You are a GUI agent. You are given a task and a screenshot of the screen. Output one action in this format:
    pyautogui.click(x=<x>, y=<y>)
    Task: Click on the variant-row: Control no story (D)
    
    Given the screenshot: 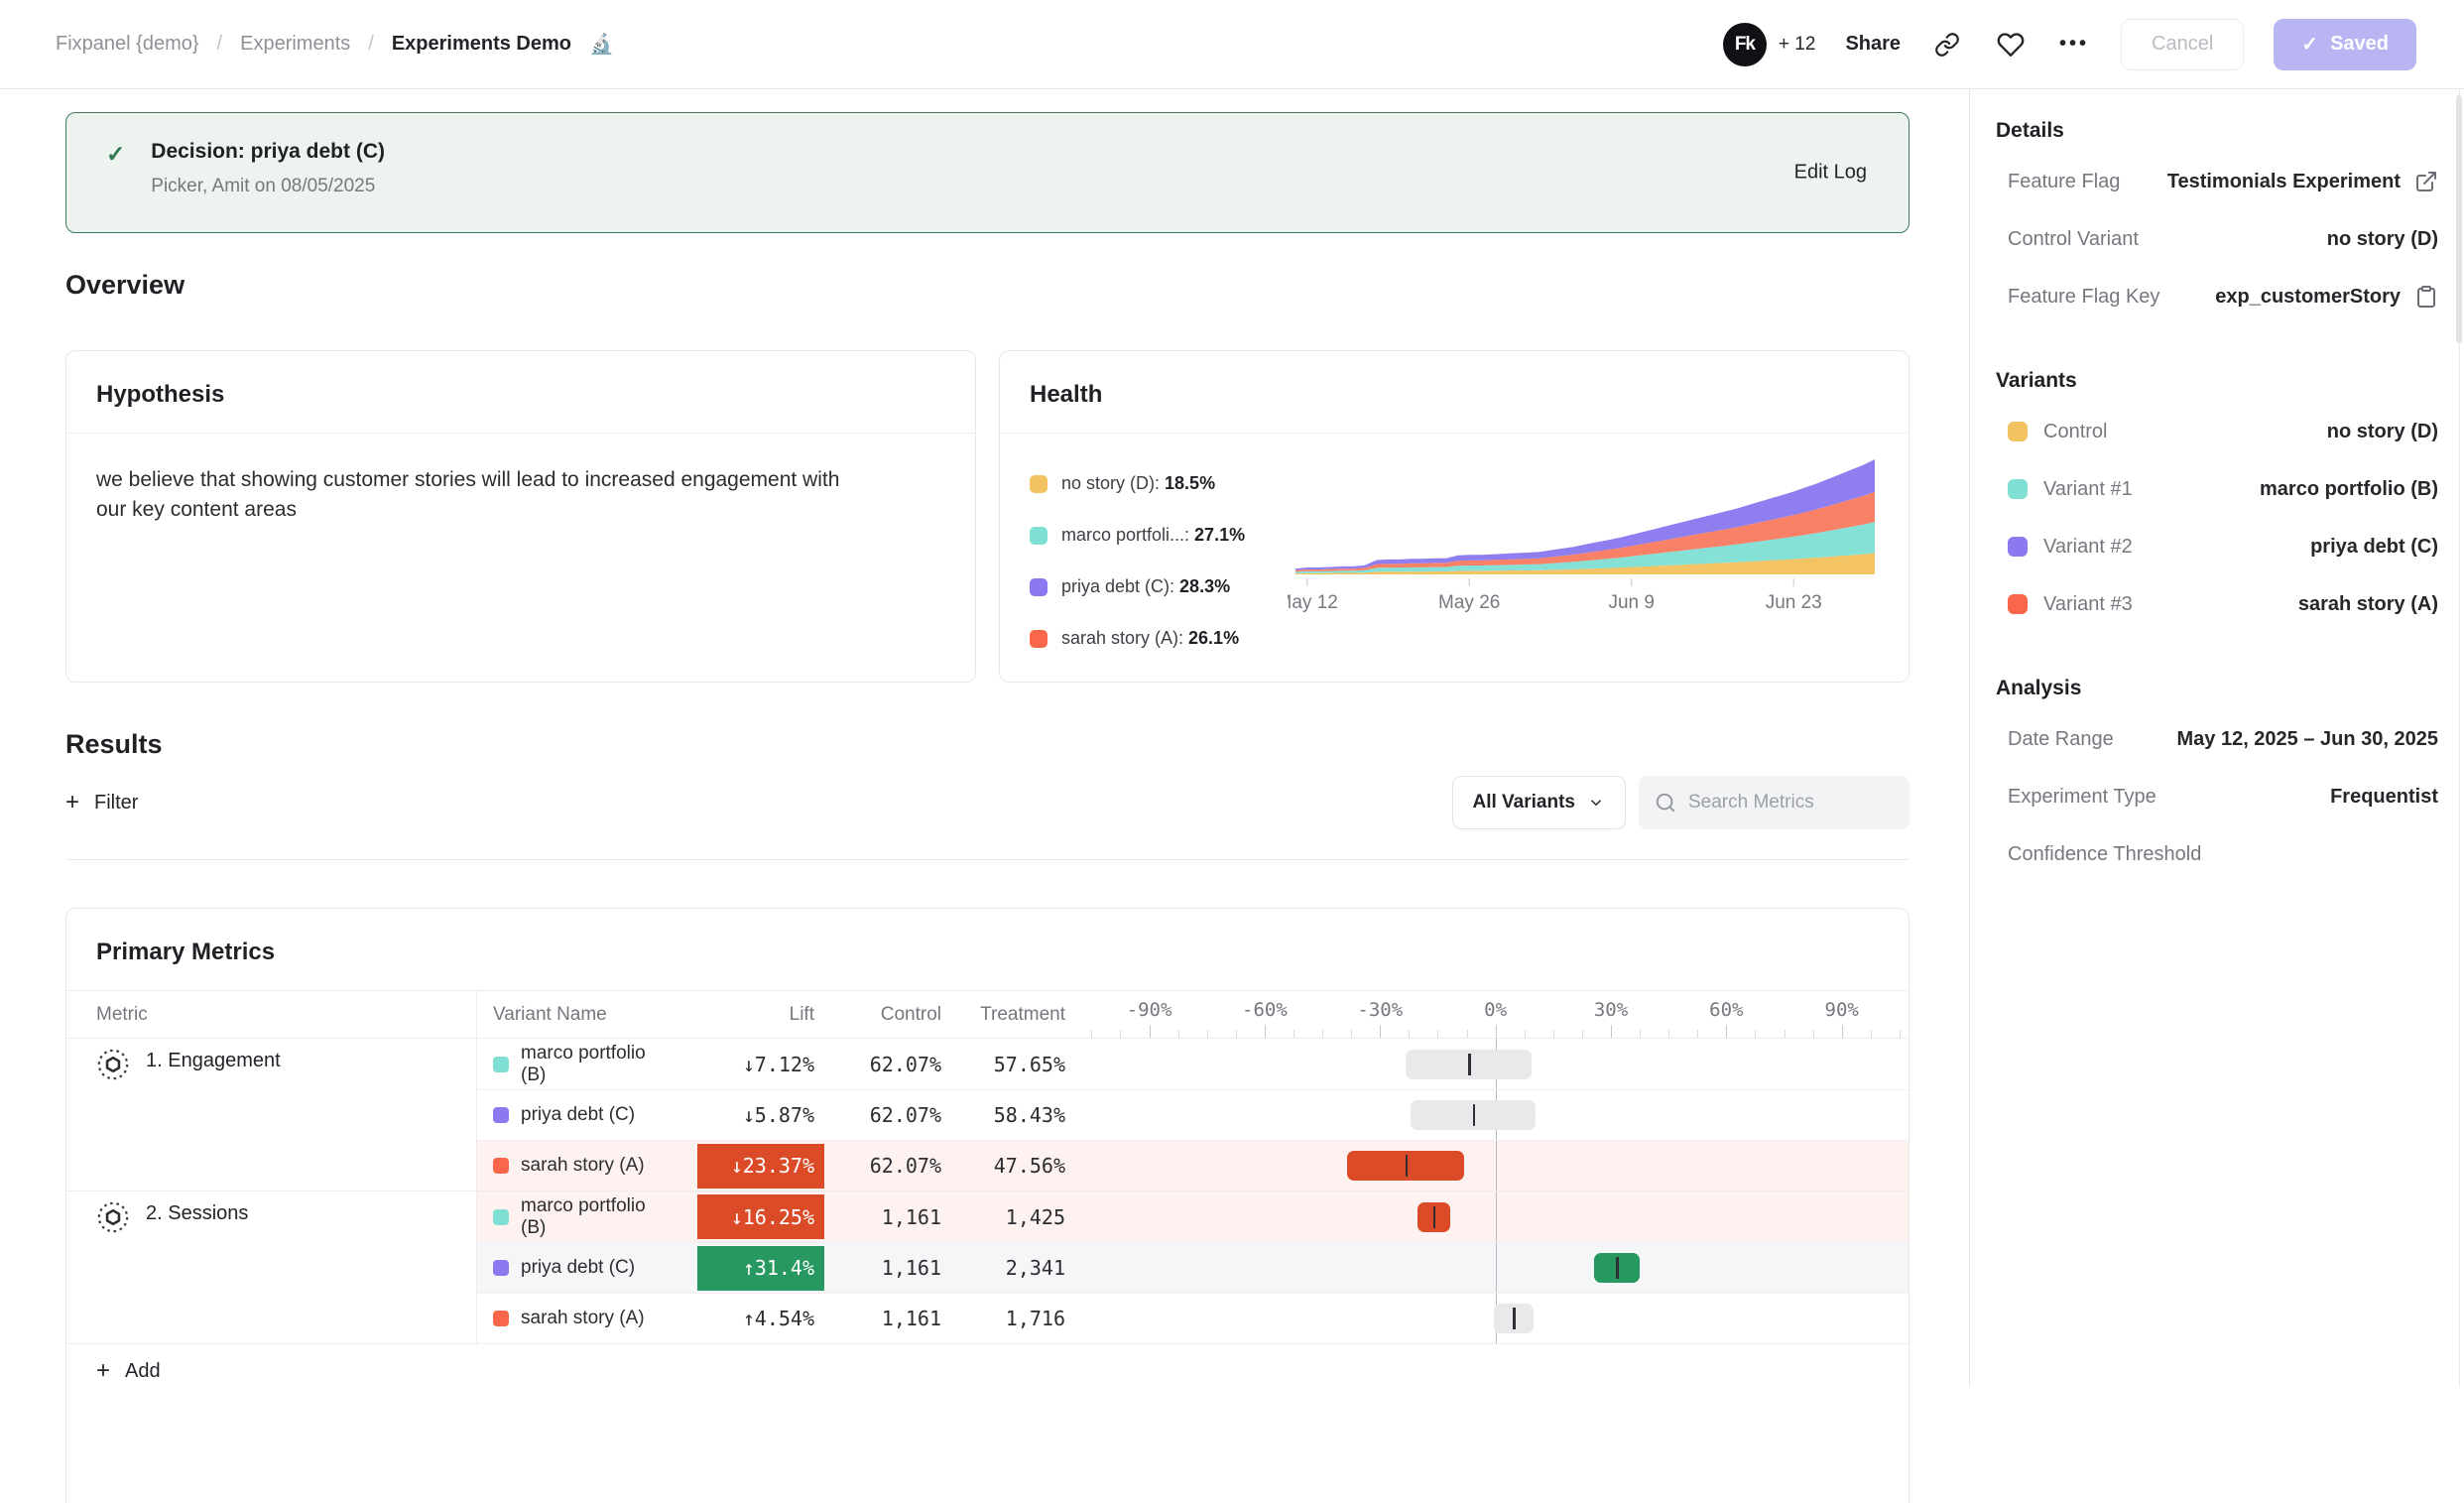 What is the action you would take?
    pyautogui.click(x=2217, y=431)
    